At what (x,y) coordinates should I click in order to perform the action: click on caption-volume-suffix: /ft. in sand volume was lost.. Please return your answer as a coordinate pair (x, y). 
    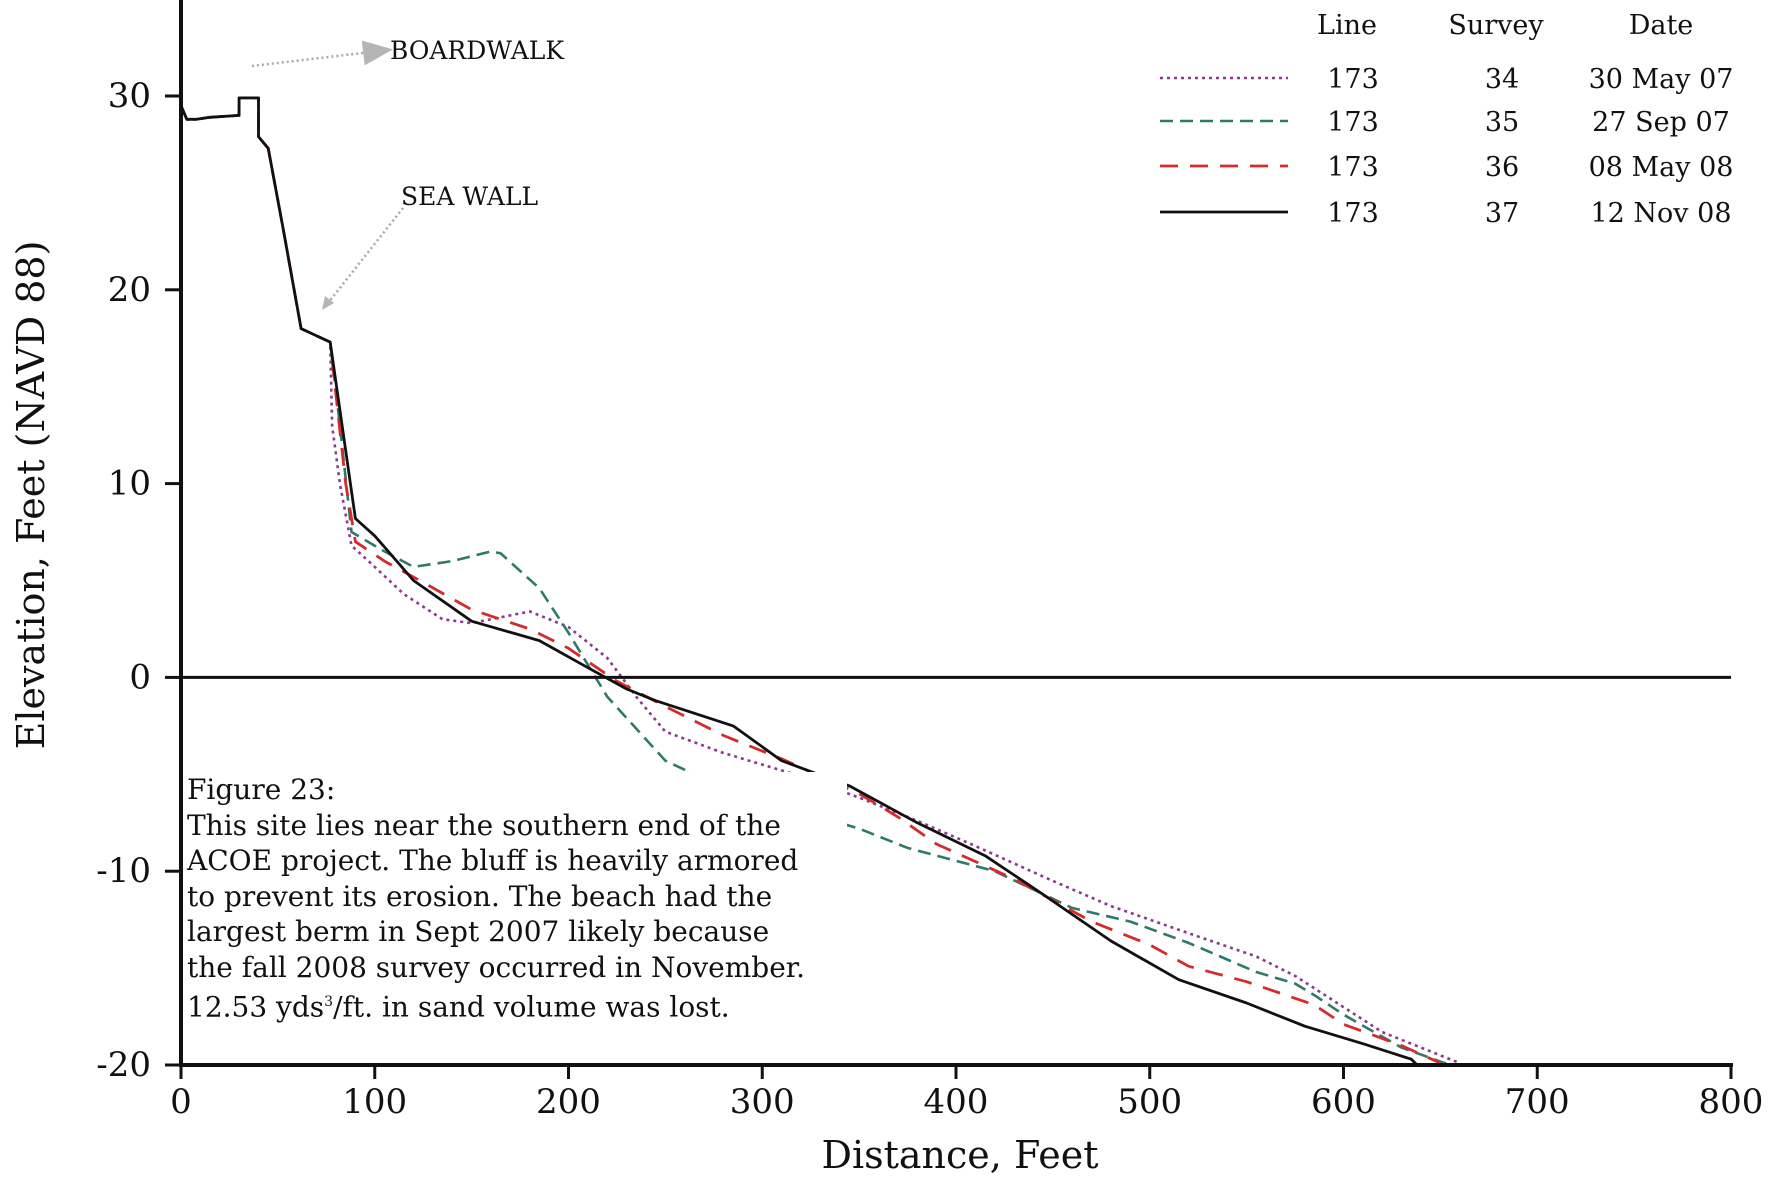
    Looking at the image, I should click on (531, 1007).